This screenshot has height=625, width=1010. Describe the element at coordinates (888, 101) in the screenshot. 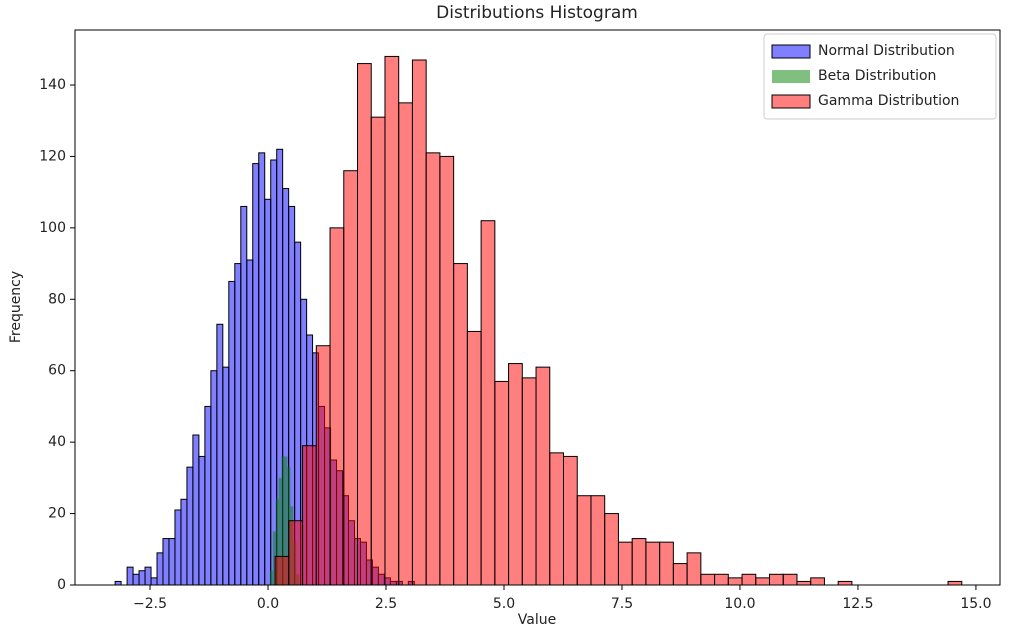

I see `legend-label: Gamma Distribution` at that location.